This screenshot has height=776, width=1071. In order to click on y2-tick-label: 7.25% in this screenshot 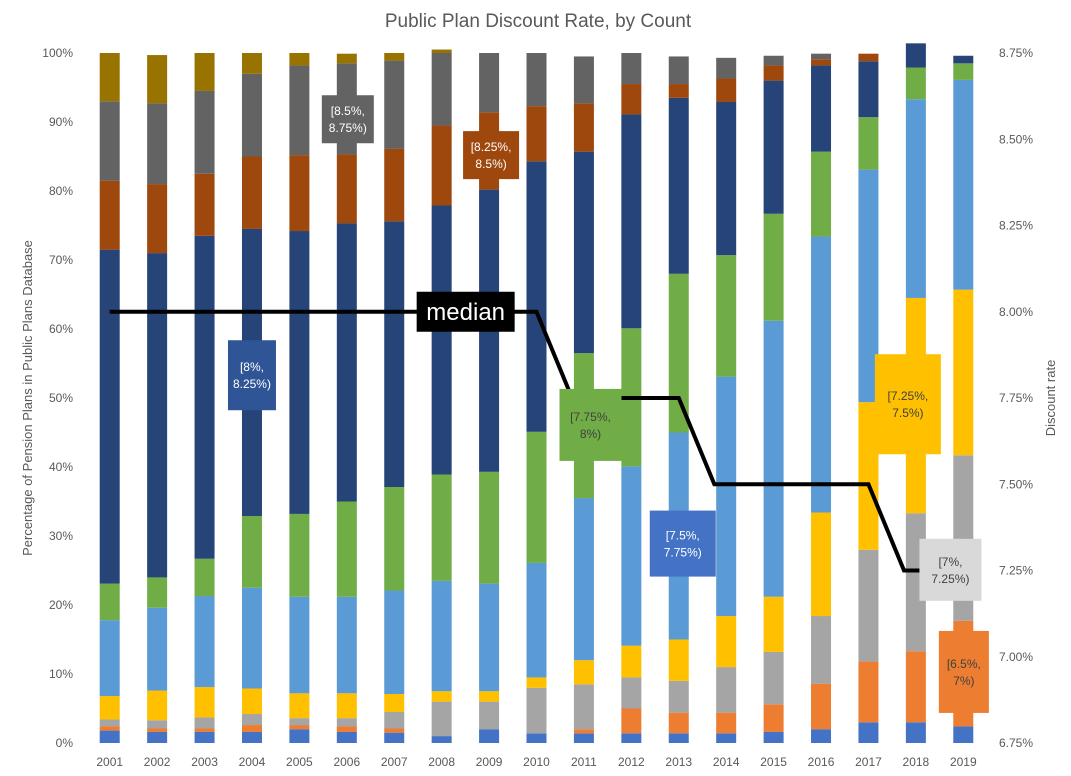, I will do `click(1016, 571)`.